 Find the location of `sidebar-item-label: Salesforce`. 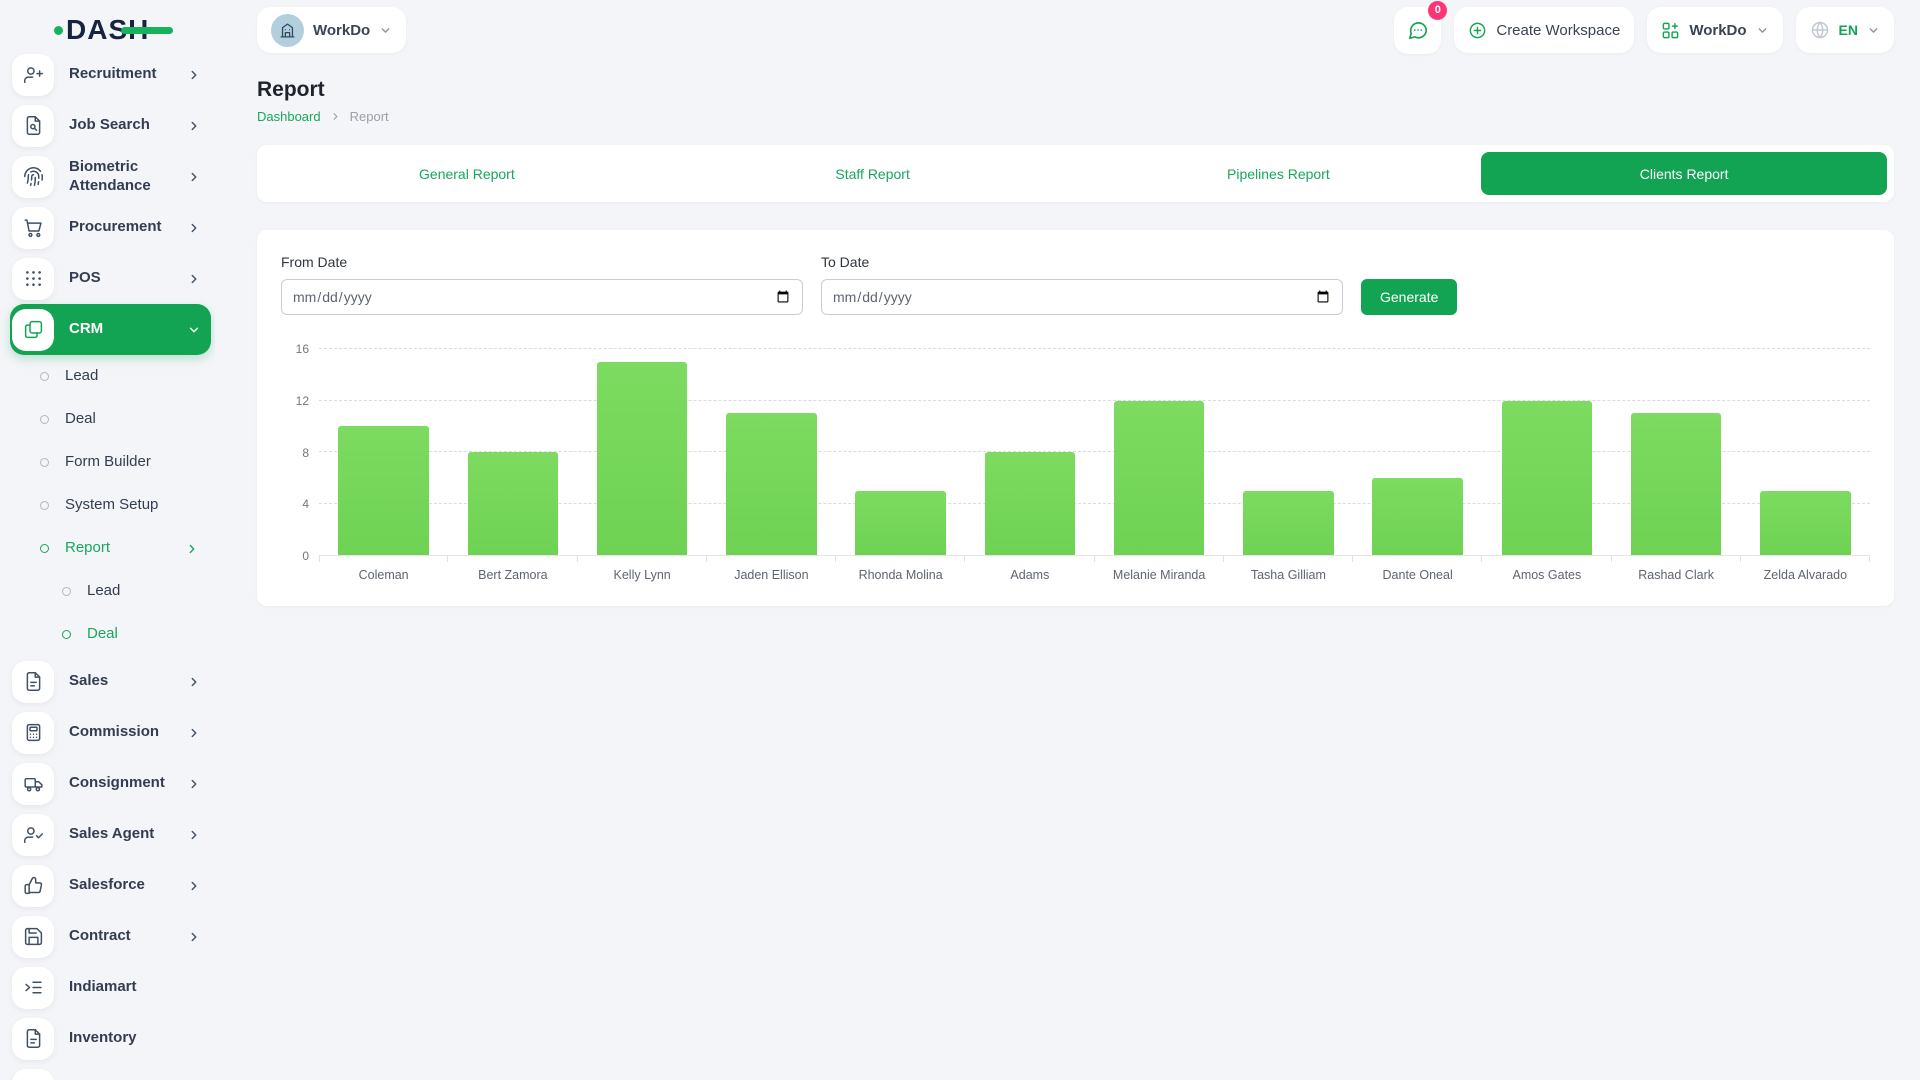

sidebar-item-label: Salesforce is located at coordinates (107, 885).